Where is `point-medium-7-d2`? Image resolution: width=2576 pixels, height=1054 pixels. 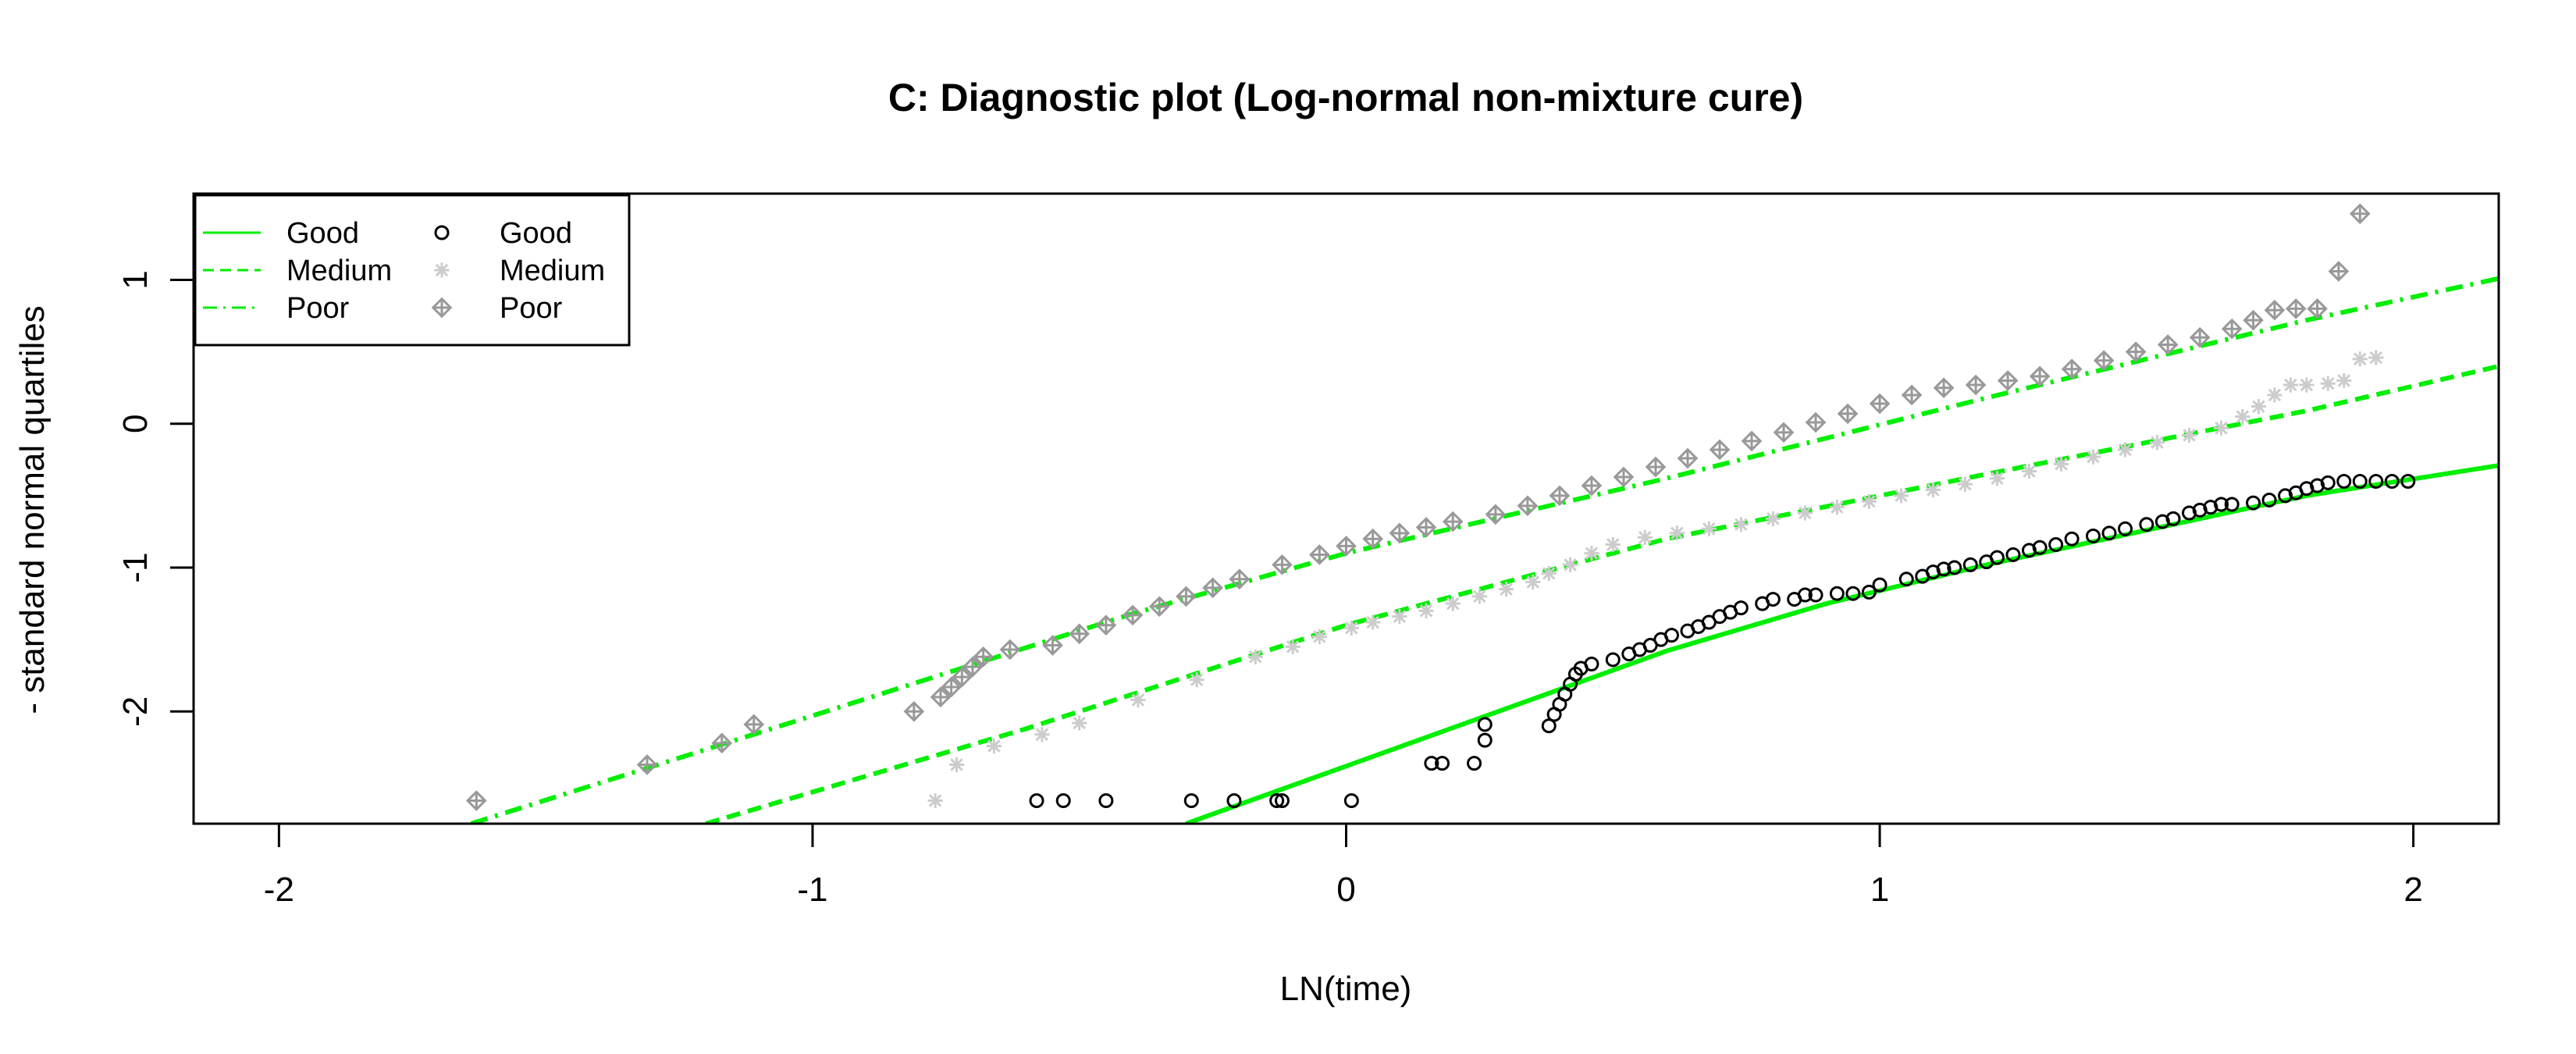 point-medium-7-d2 is located at coordinates (1255, 657).